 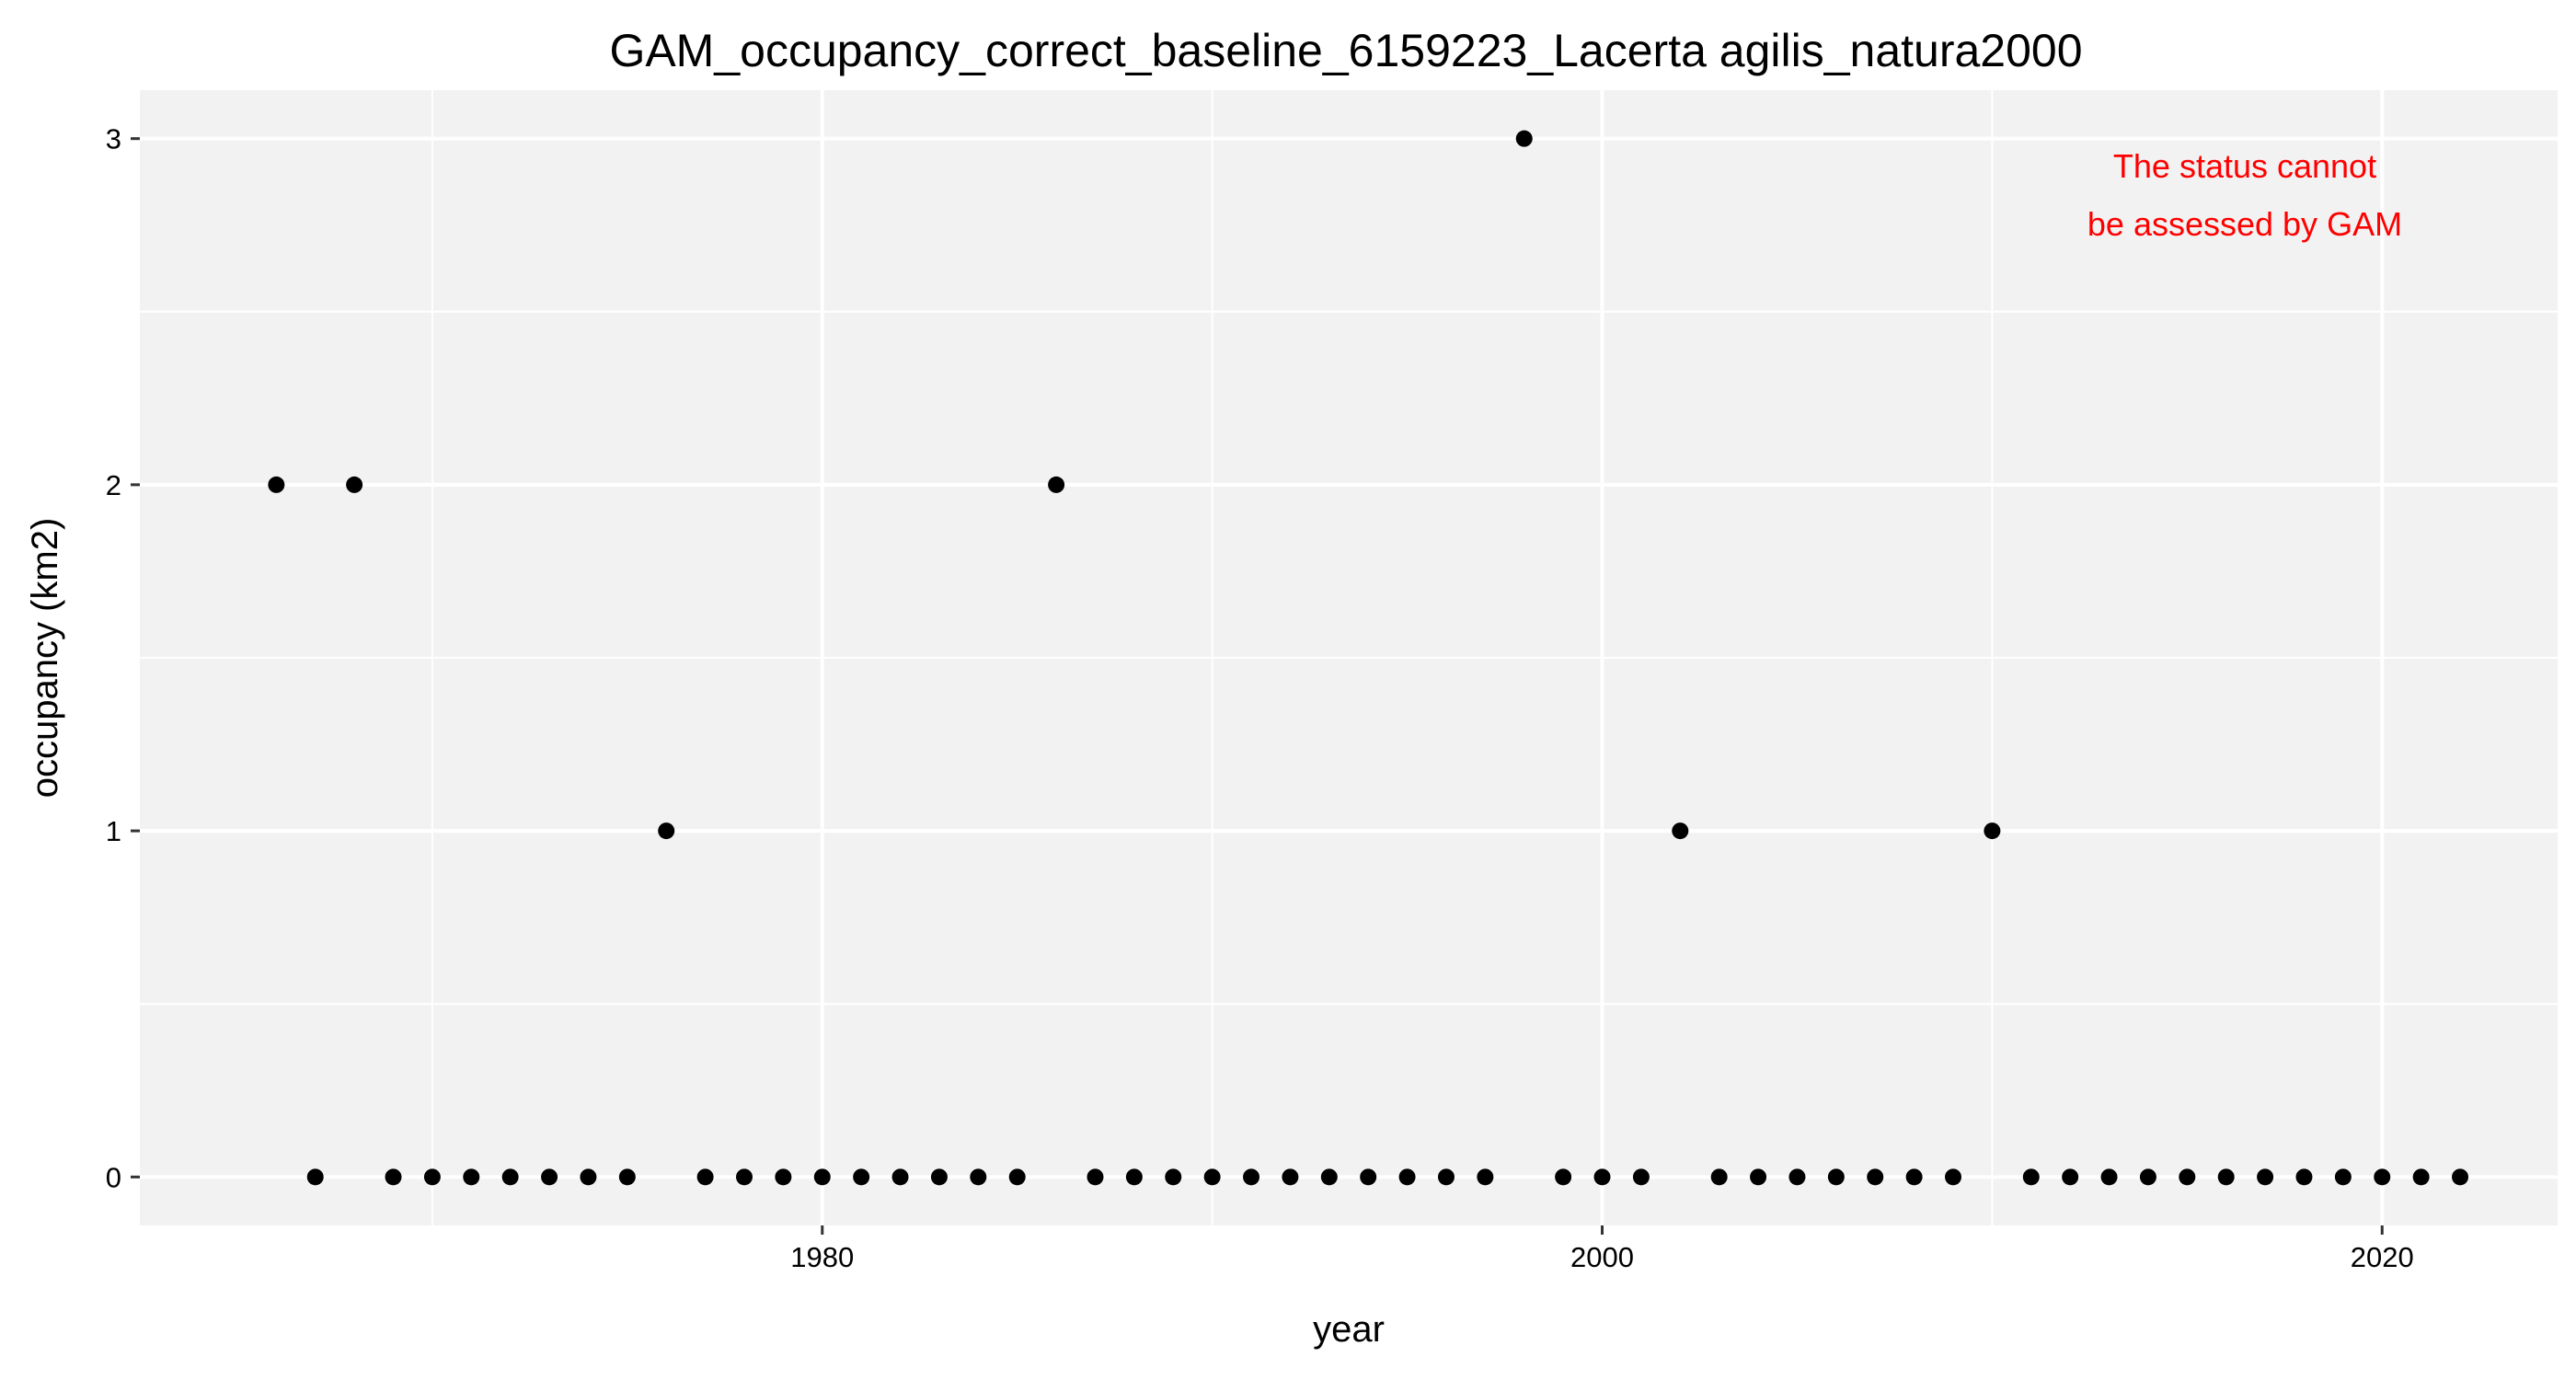 What do you see at coordinates (45, 658) in the screenshot?
I see `y-axis-title: occupancy (km2)` at bounding box center [45, 658].